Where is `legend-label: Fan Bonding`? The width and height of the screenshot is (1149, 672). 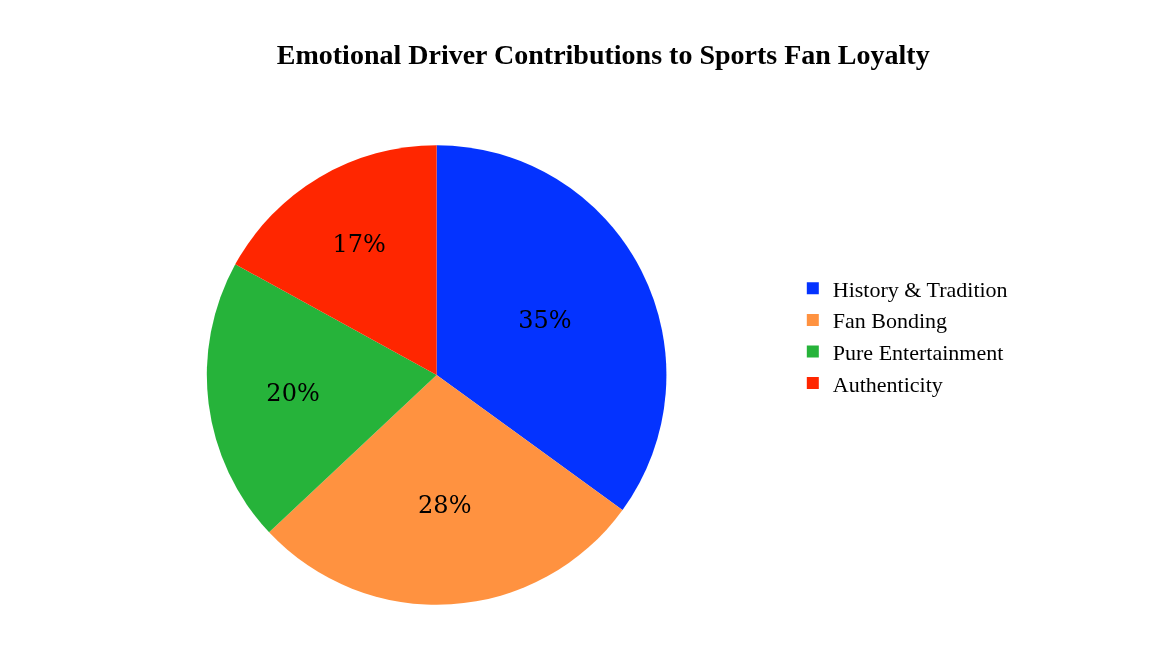 legend-label: Fan Bonding is located at coordinates (890, 321).